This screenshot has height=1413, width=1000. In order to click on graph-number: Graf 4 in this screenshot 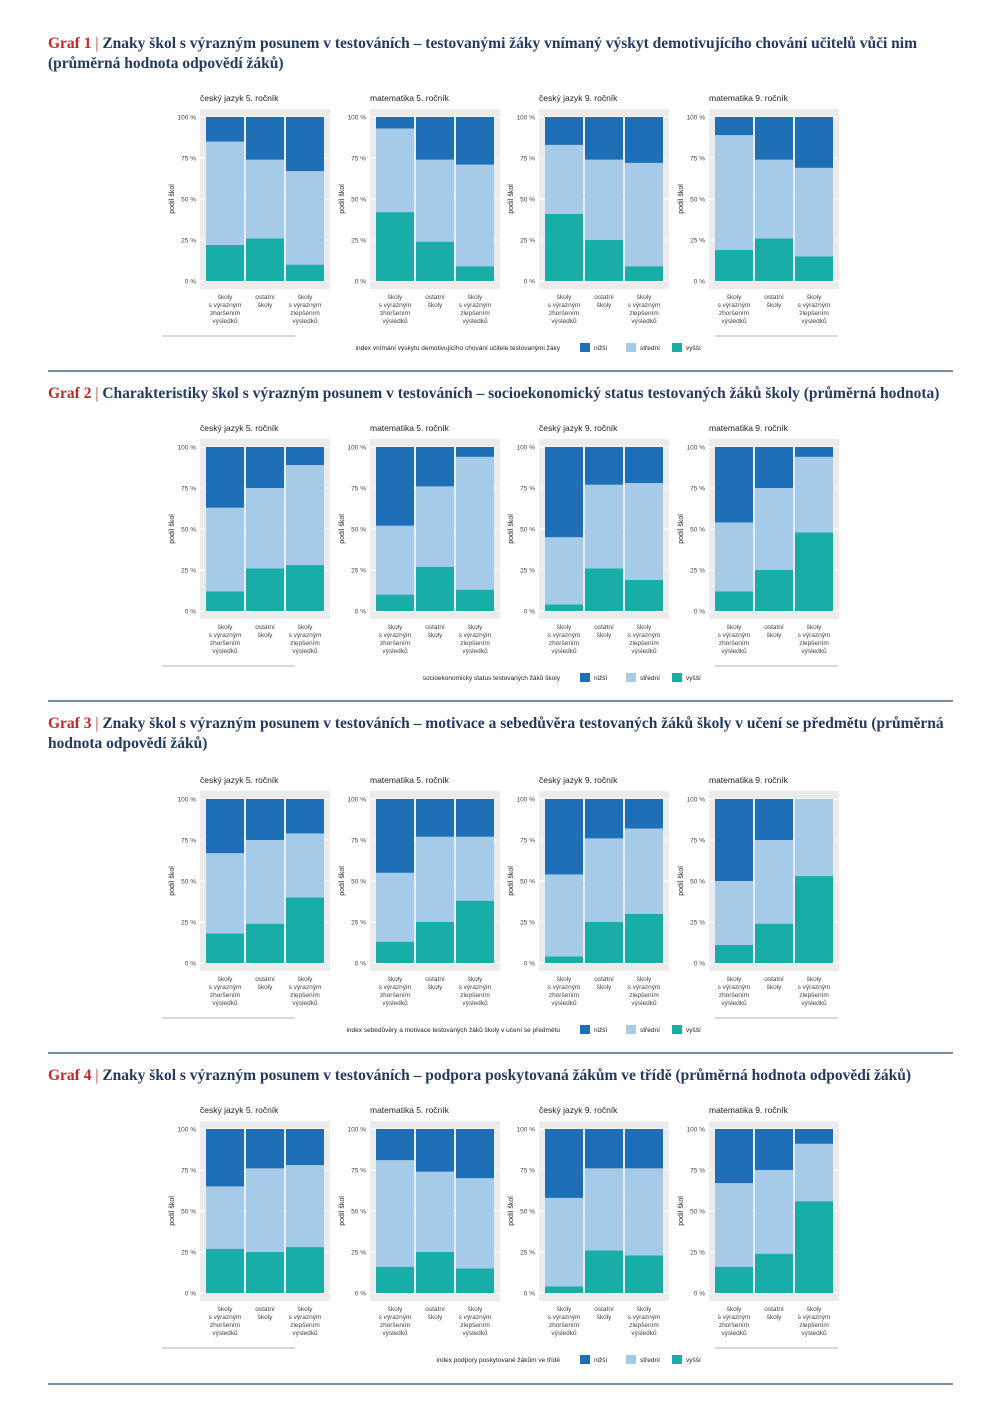, I will do `click(70, 1075)`.